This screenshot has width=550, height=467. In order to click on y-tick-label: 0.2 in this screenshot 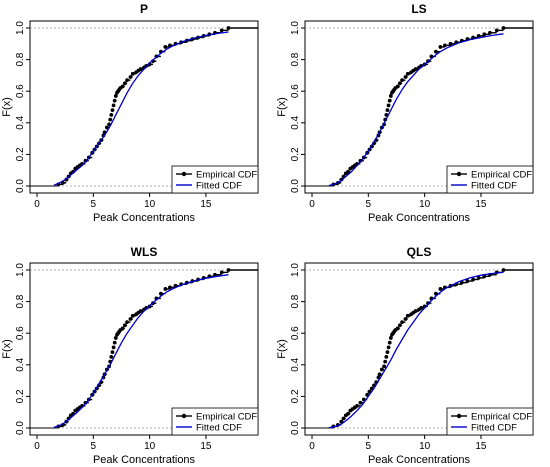, I will do `click(20, 396)`.